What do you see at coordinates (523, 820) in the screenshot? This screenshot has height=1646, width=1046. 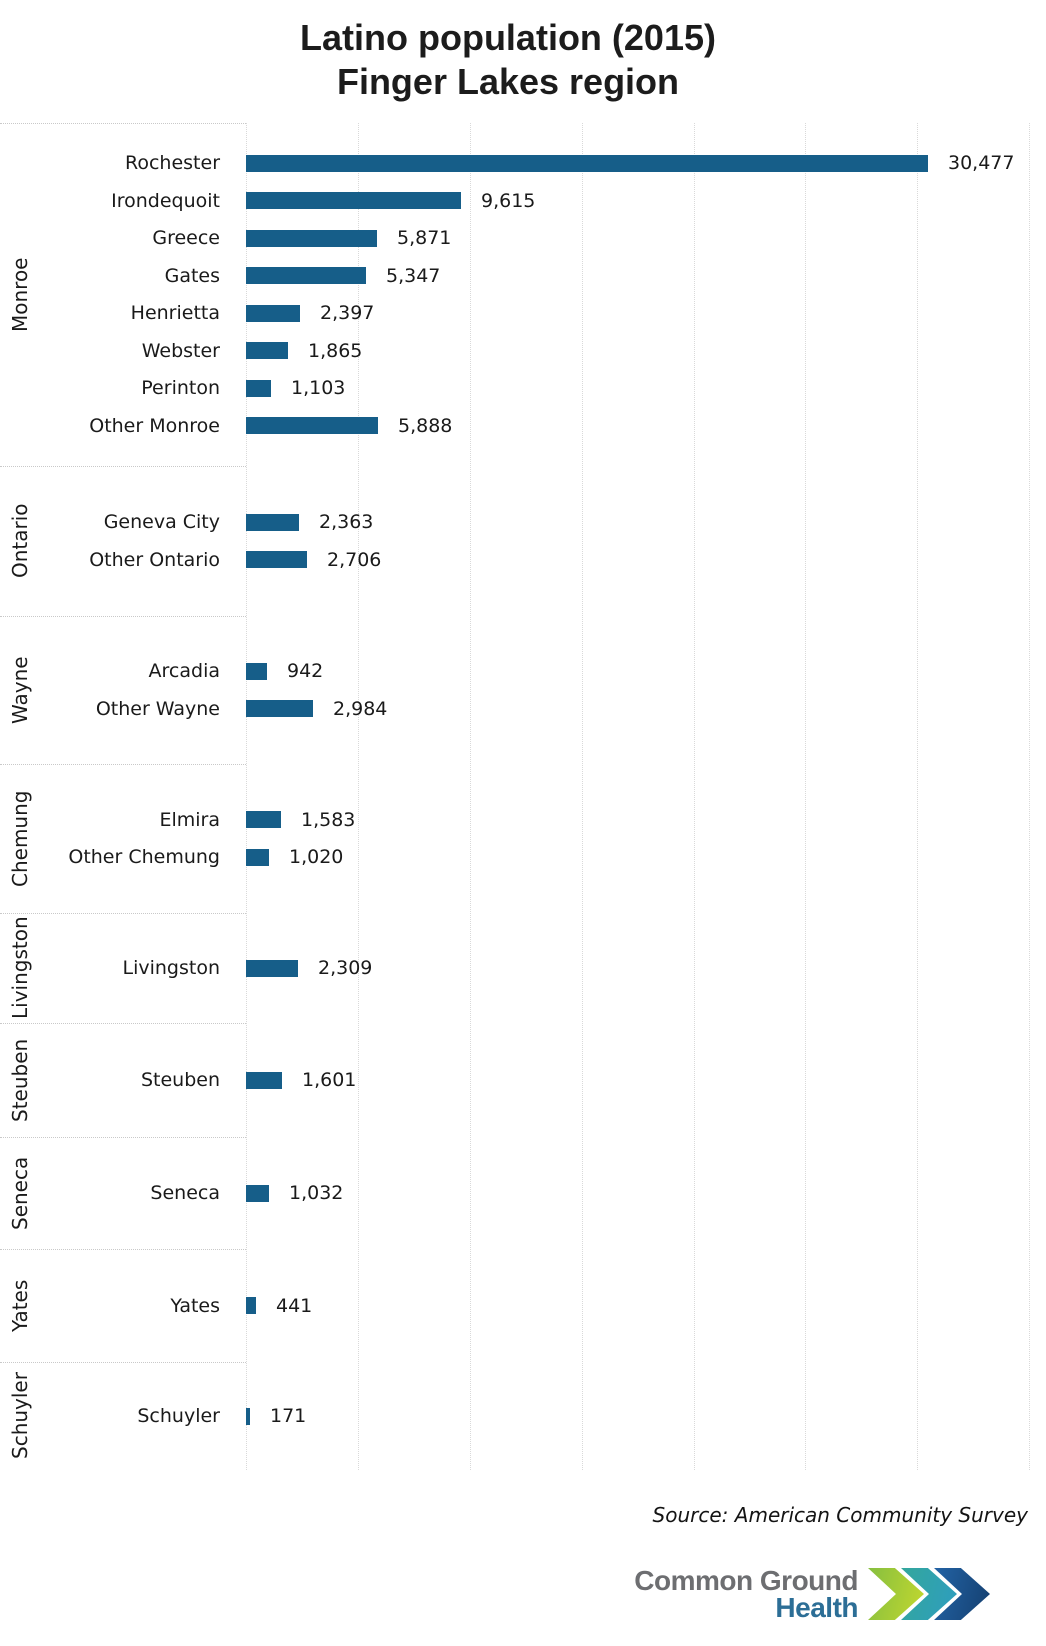 I see `bar-row: Elmira 1,583` at bounding box center [523, 820].